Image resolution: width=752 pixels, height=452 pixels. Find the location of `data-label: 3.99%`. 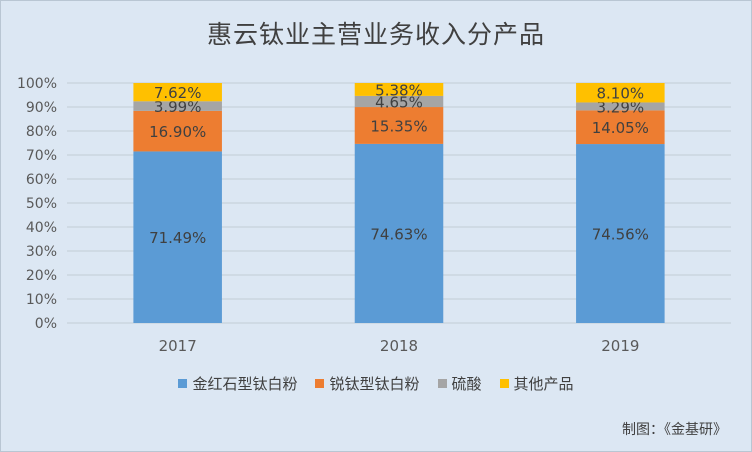

data-label: 3.99% is located at coordinates (178, 107).